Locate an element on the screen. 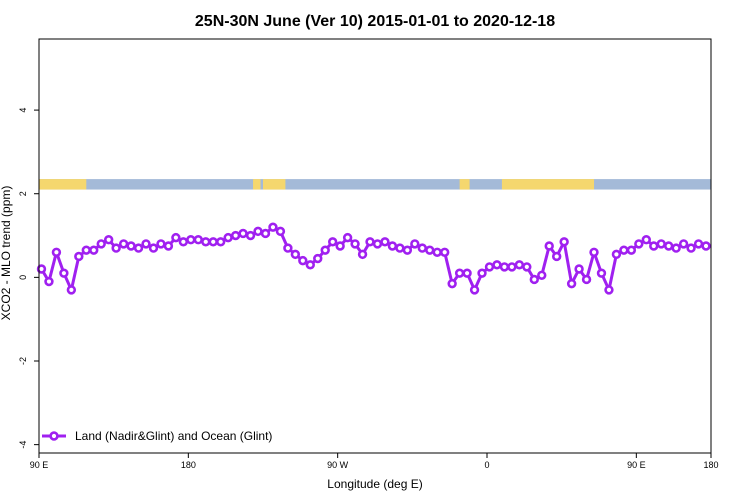  y-tick-label: 2 is located at coordinates (23, 193).